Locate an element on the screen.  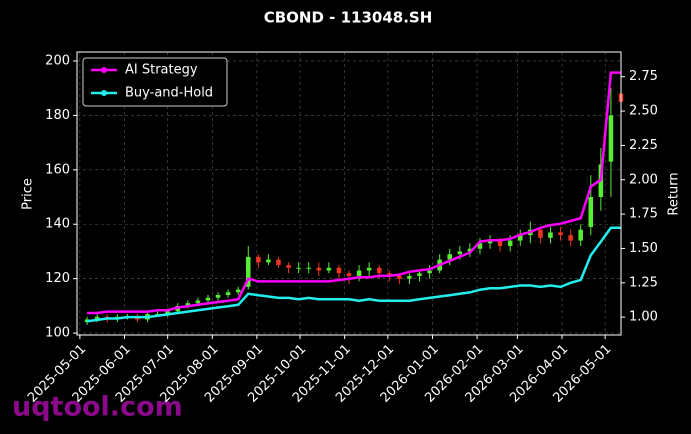
y2-tick-label: 2.00 is located at coordinates (643, 179).